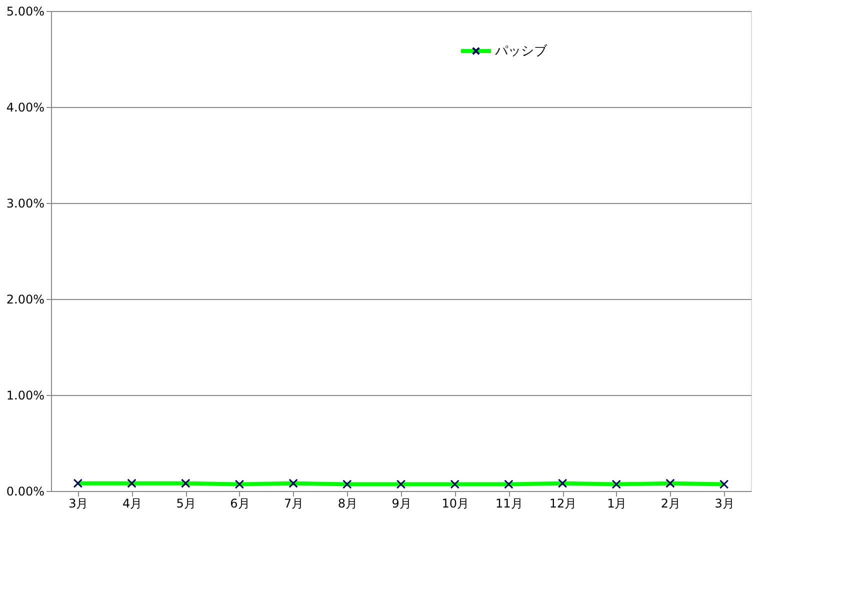 The image size is (847, 593). Describe the element at coordinates (25, 299) in the screenshot. I see `y-tick-label: 2.00%` at that location.